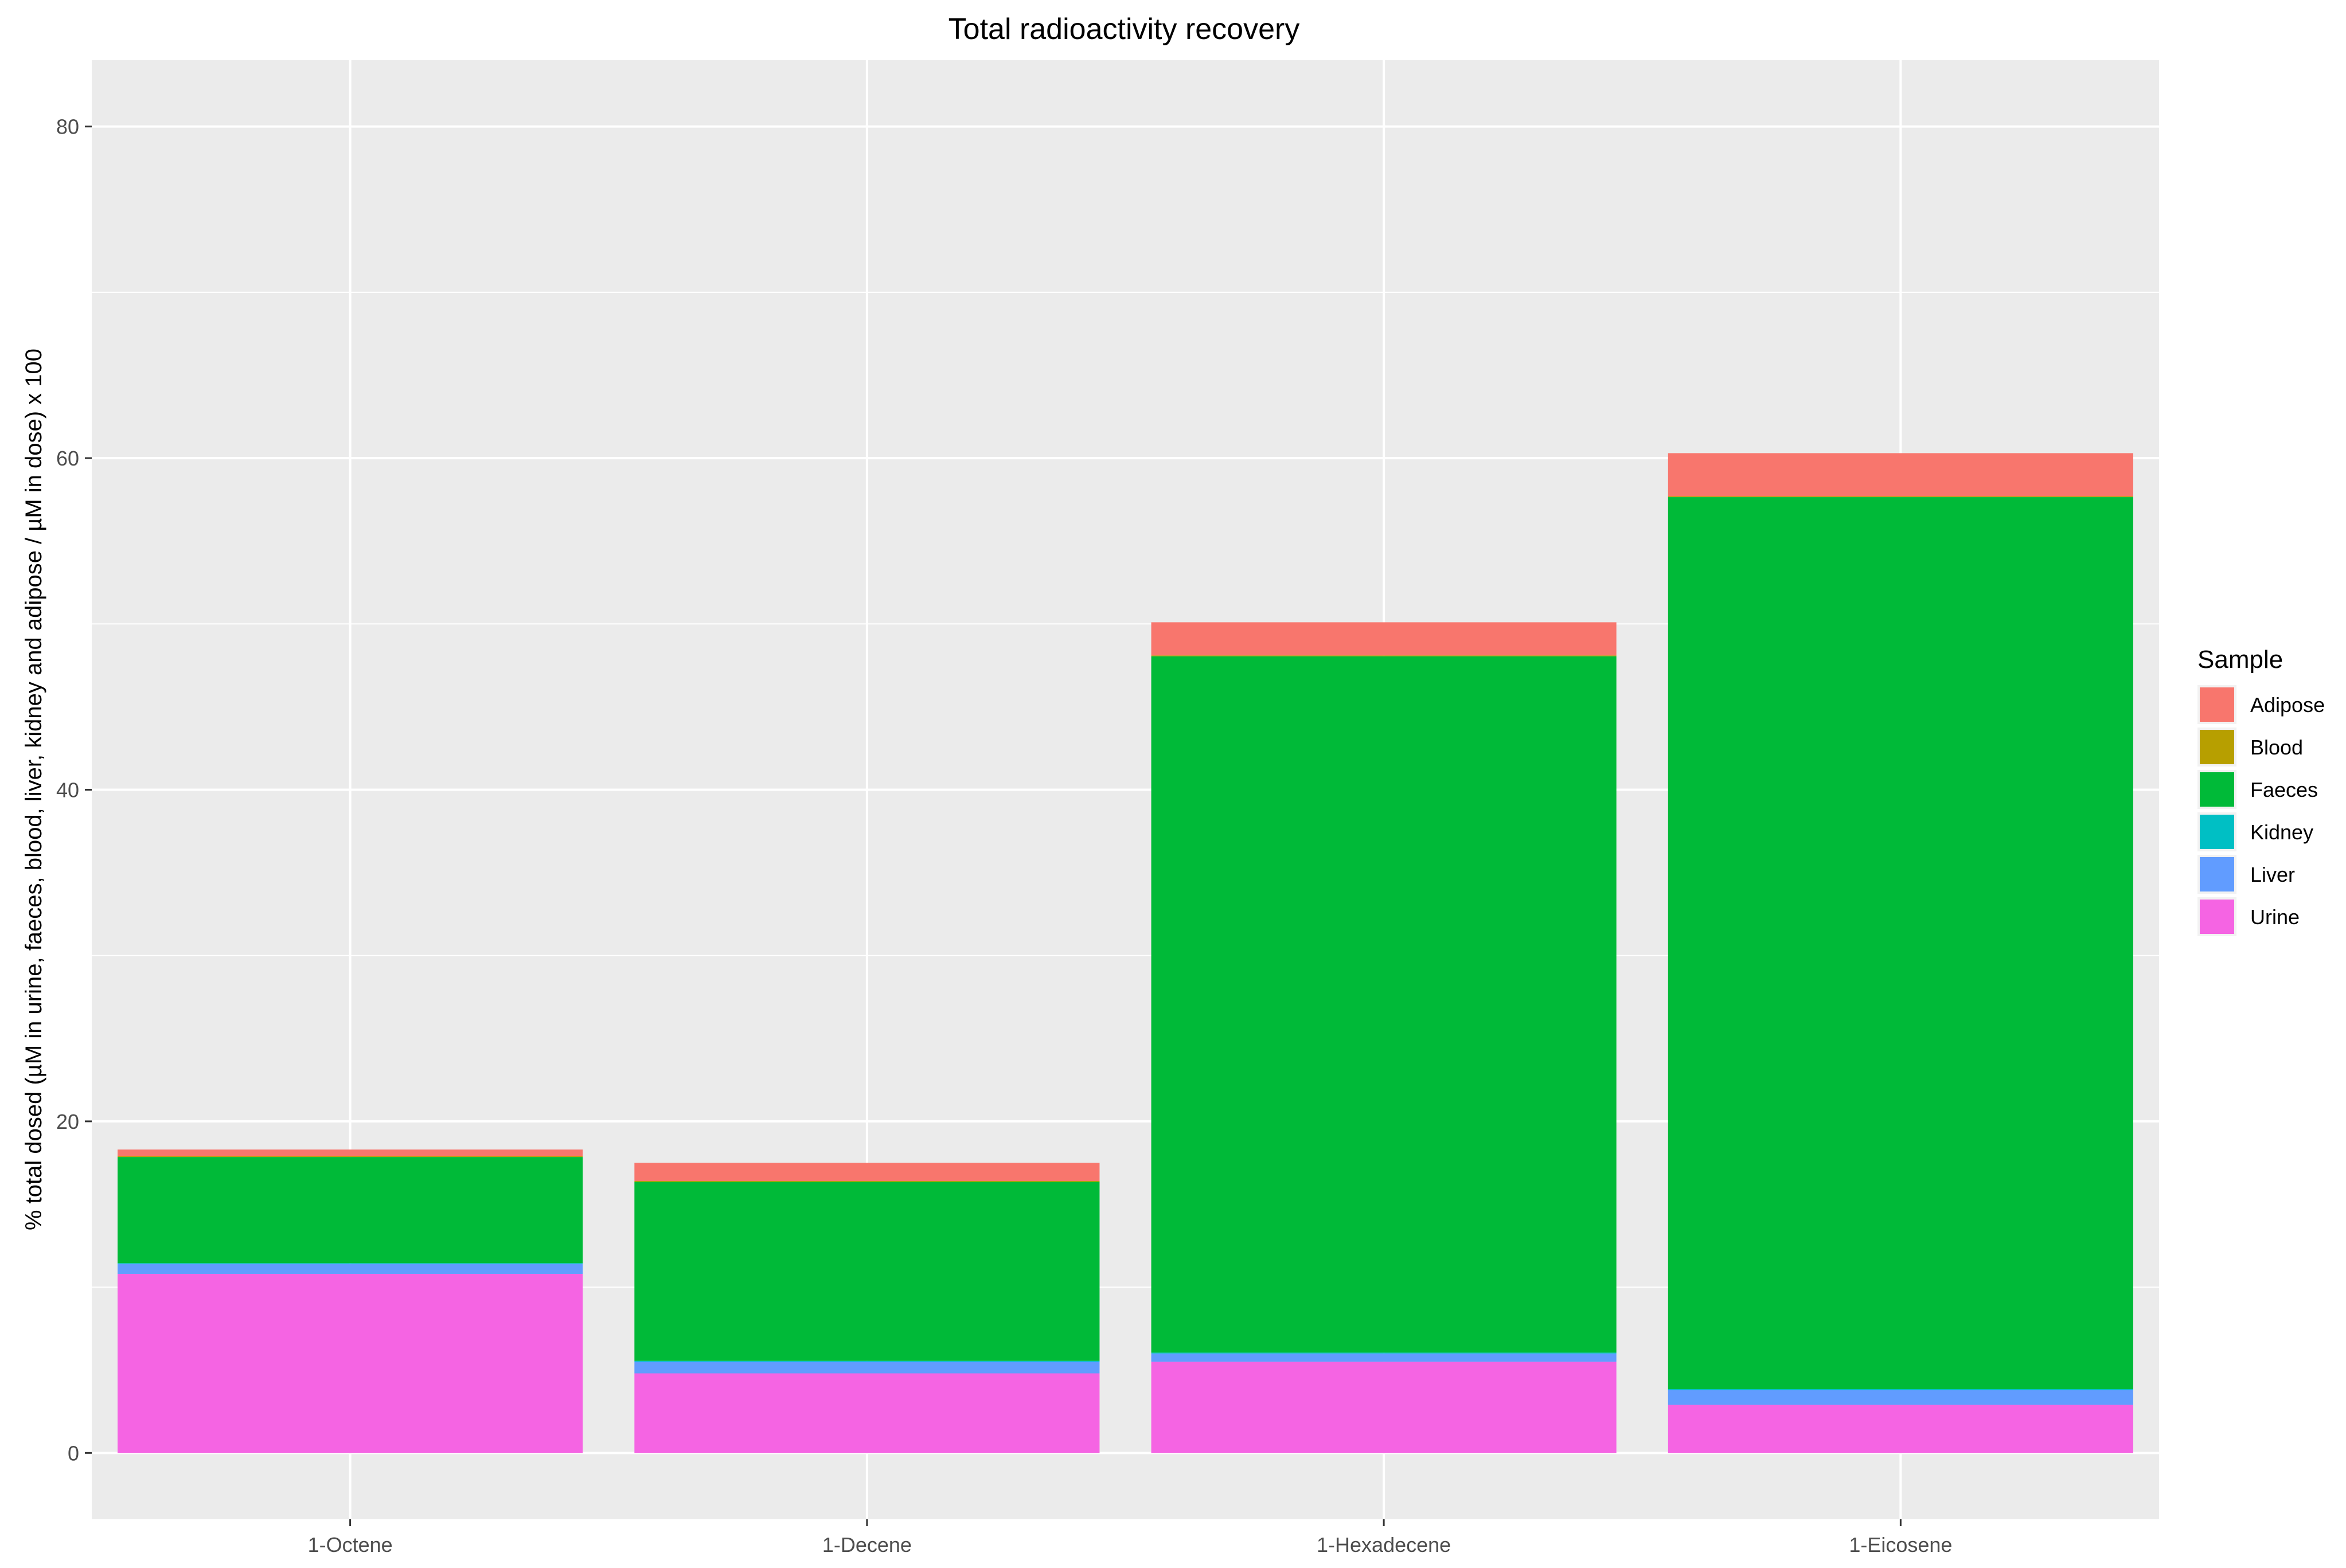 This screenshot has height=1568, width=2346. Describe the element at coordinates (1124, 30) in the screenshot. I see `chart-title: Total radioactivity recovery` at that location.